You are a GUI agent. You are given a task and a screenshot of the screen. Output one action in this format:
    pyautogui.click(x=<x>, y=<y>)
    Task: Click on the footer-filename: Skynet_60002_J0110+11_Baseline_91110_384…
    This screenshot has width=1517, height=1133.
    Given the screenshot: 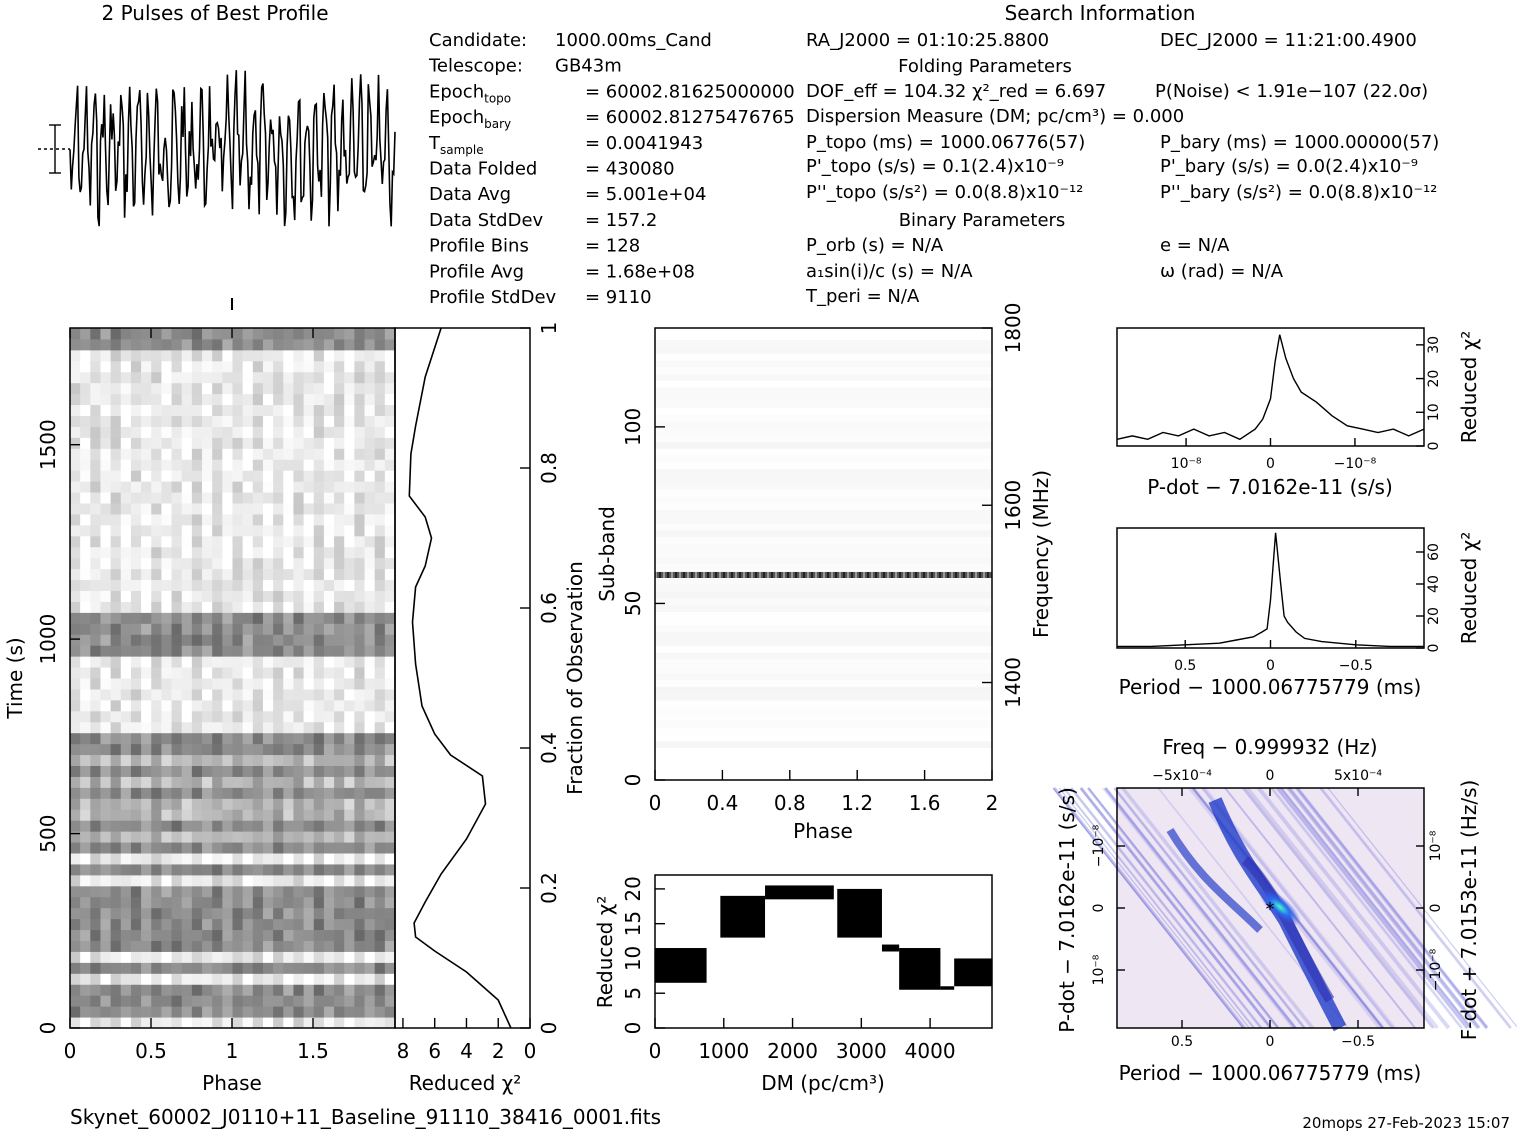 What is the action you would take?
    pyautogui.click(x=365, y=1117)
    